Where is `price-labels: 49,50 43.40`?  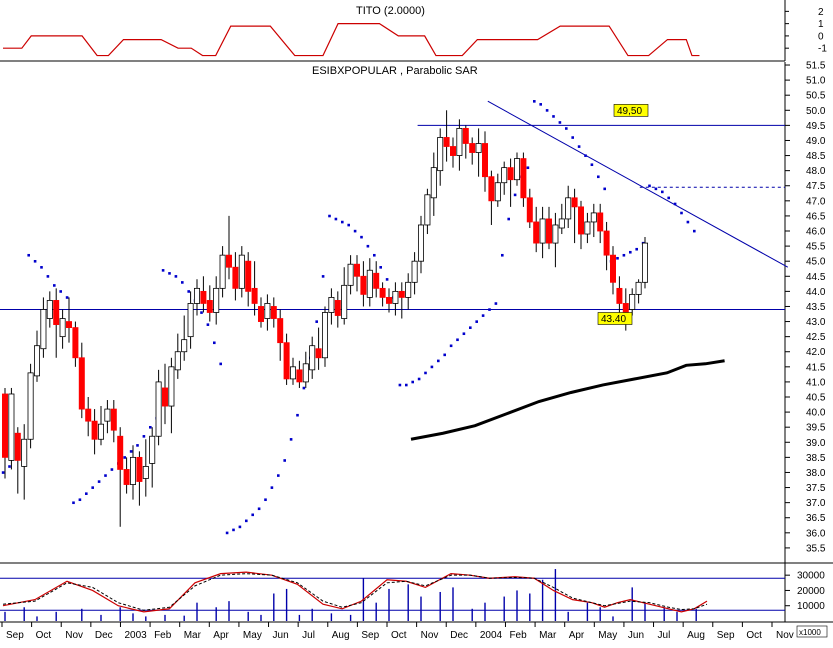
price-labels: 49,50 43.40 is located at coordinates (623, 214).